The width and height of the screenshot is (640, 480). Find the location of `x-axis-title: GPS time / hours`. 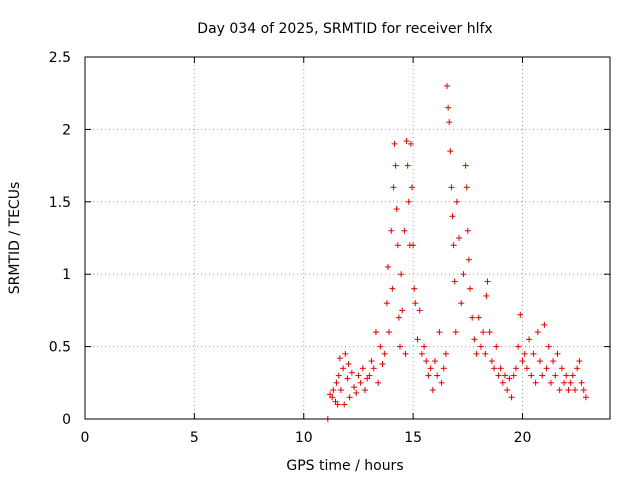

x-axis-title: GPS time / hours is located at coordinates (344, 466).